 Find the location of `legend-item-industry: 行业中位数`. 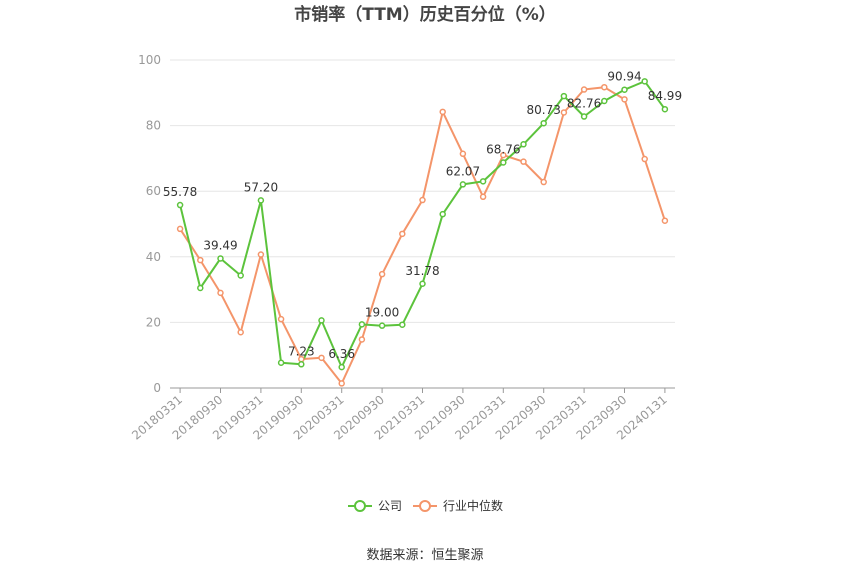

legend-item-industry: 行业中位数 is located at coordinates (458, 505).